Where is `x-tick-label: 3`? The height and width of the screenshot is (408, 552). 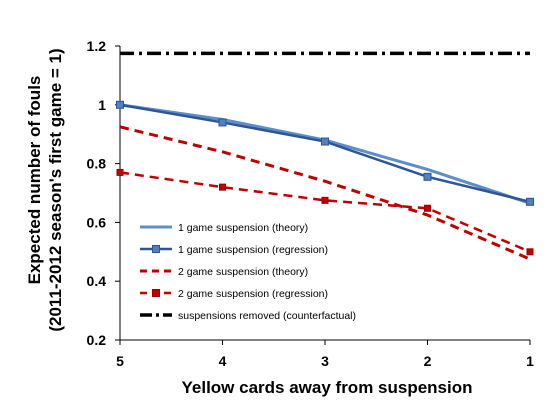
x-tick-label: 3 is located at coordinates (325, 361).